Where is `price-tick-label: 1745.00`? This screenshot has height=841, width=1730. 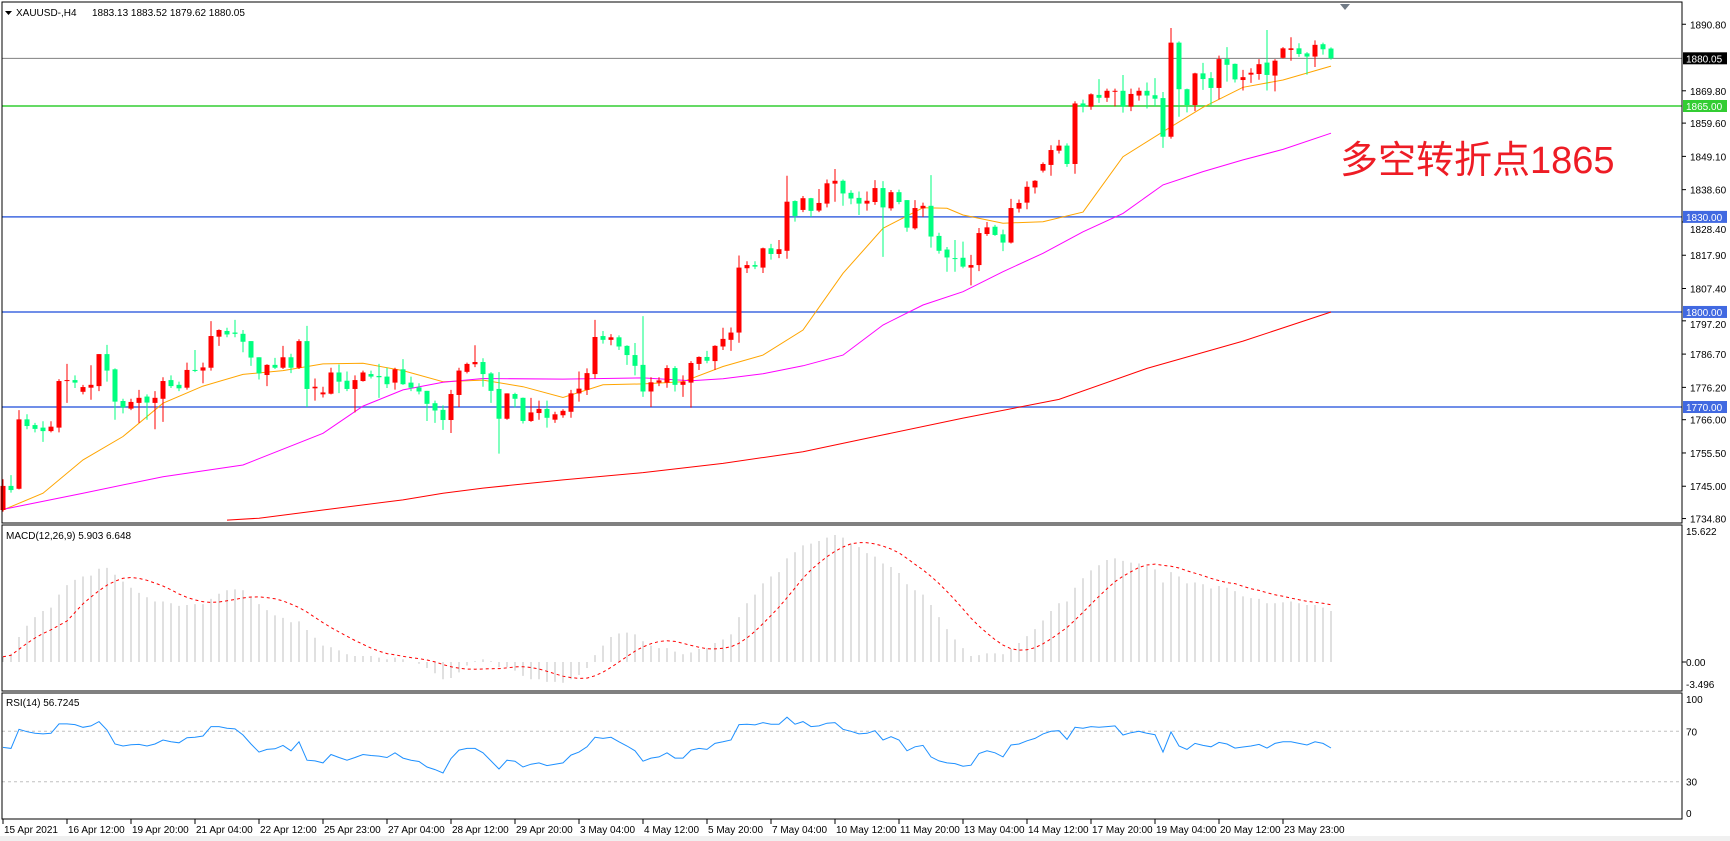
price-tick-label: 1745.00 is located at coordinates (1708, 487).